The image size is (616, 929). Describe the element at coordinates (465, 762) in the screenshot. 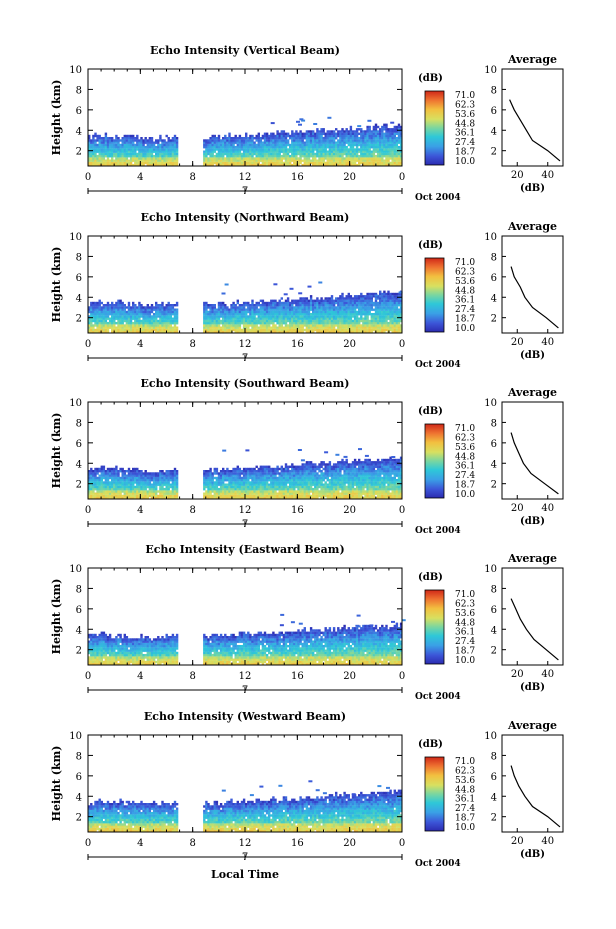

I see `colorbar-tick-label: 71.0` at that location.